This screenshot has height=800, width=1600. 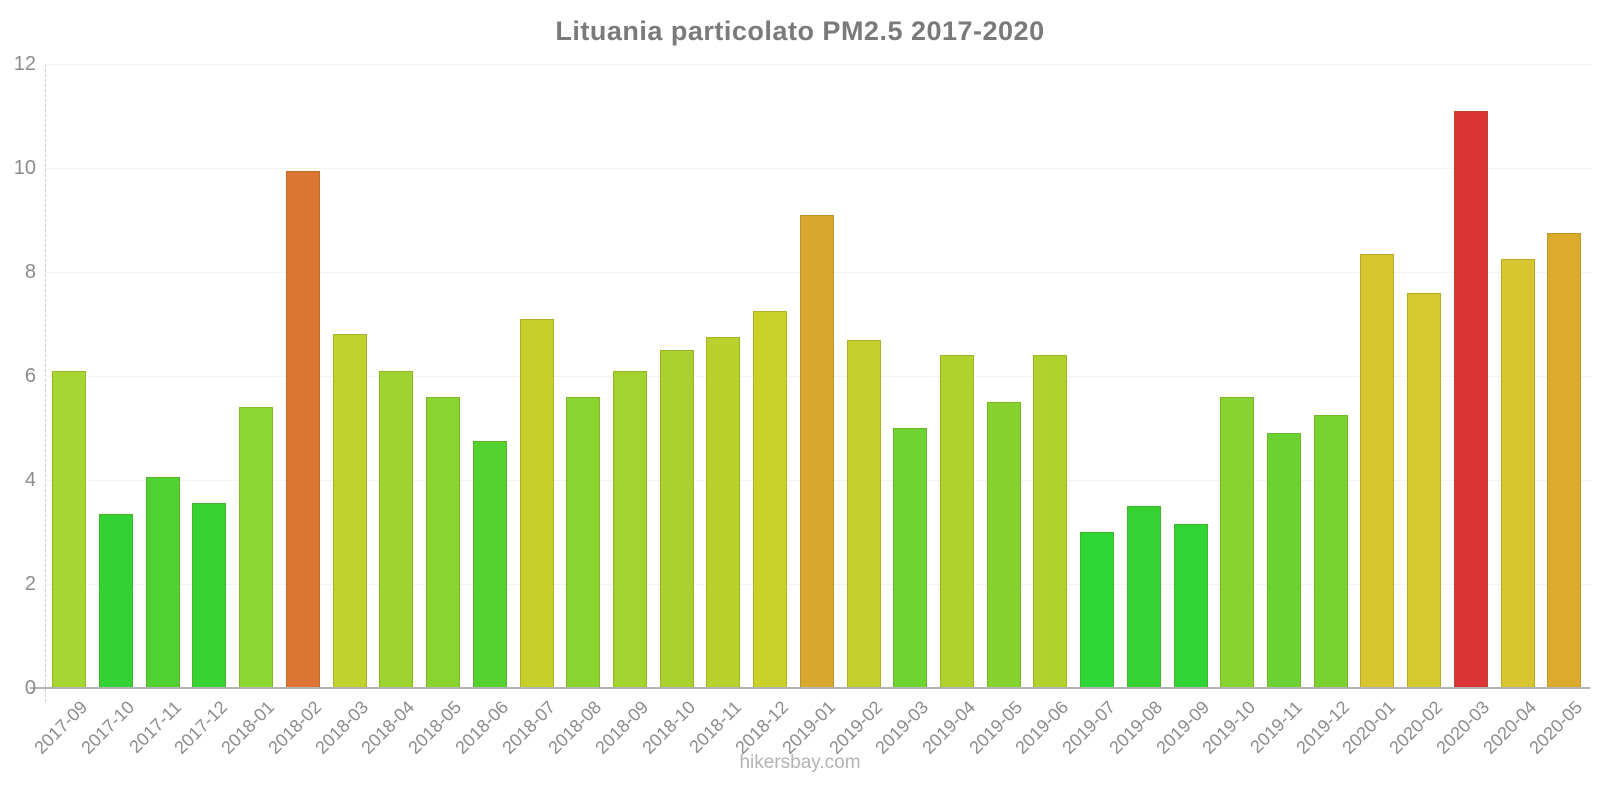 What do you see at coordinates (810, 688) in the screenshot?
I see `x-axis-line` at bounding box center [810, 688].